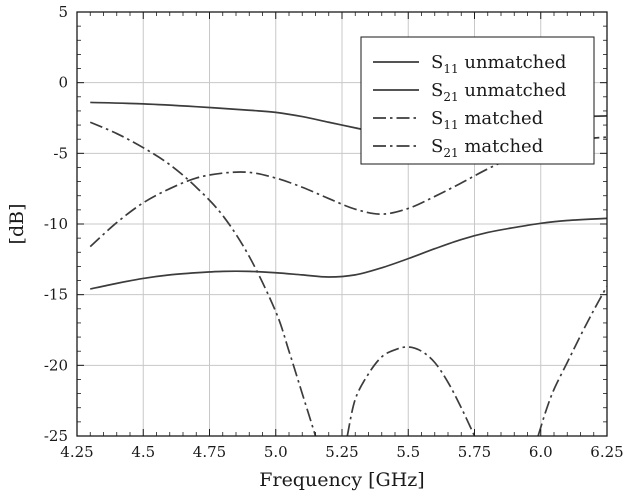  I want to click on x-tick-label: 6.25, so click(606, 452).